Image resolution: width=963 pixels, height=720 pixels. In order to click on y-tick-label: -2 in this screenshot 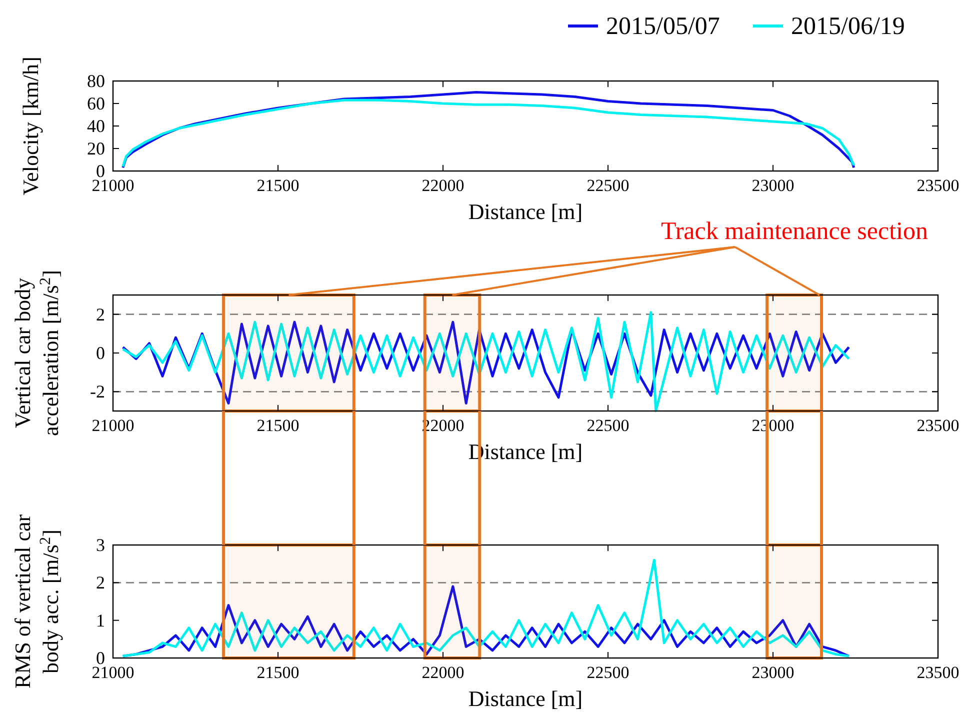, I will do `click(97, 392)`.